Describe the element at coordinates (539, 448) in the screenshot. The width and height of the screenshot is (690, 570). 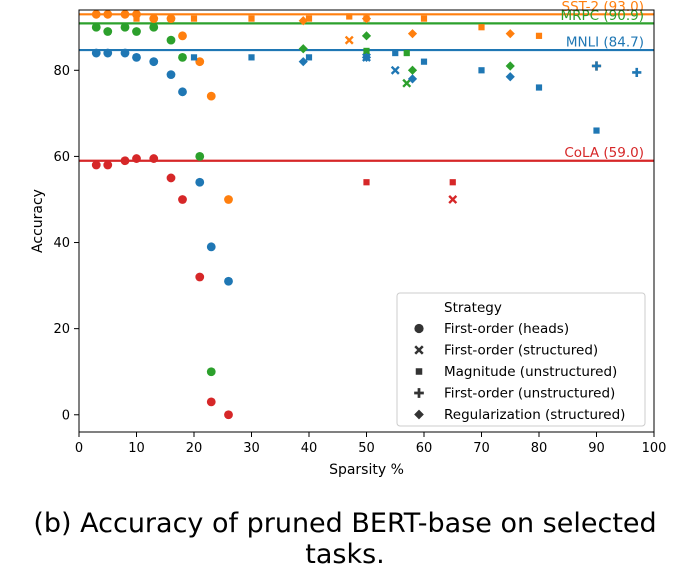
I see `x-tick-label: 80` at that location.